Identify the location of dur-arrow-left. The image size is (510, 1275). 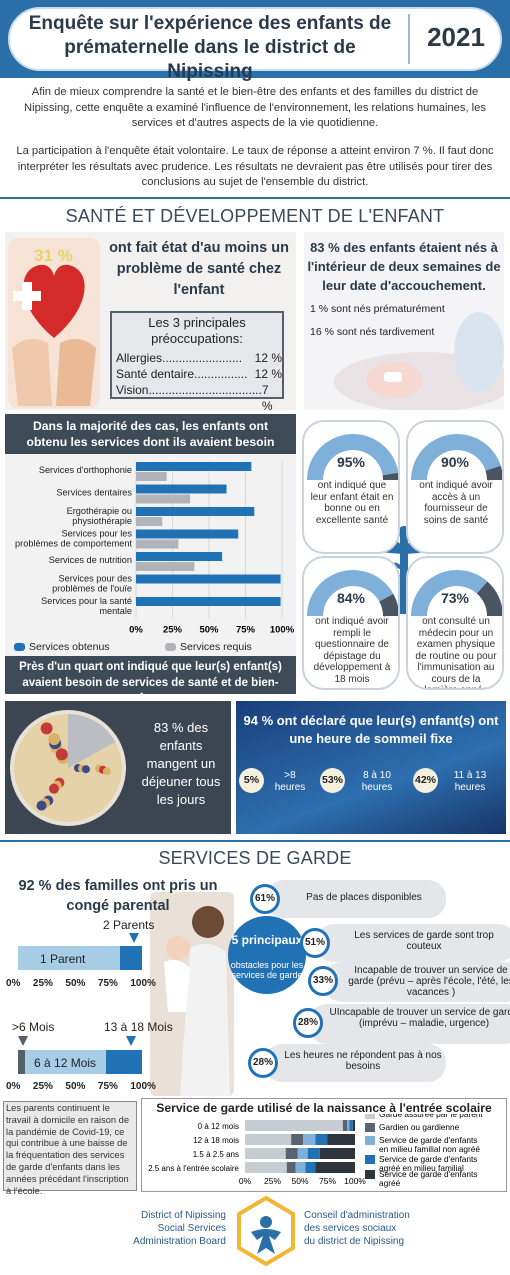
(23, 1041).